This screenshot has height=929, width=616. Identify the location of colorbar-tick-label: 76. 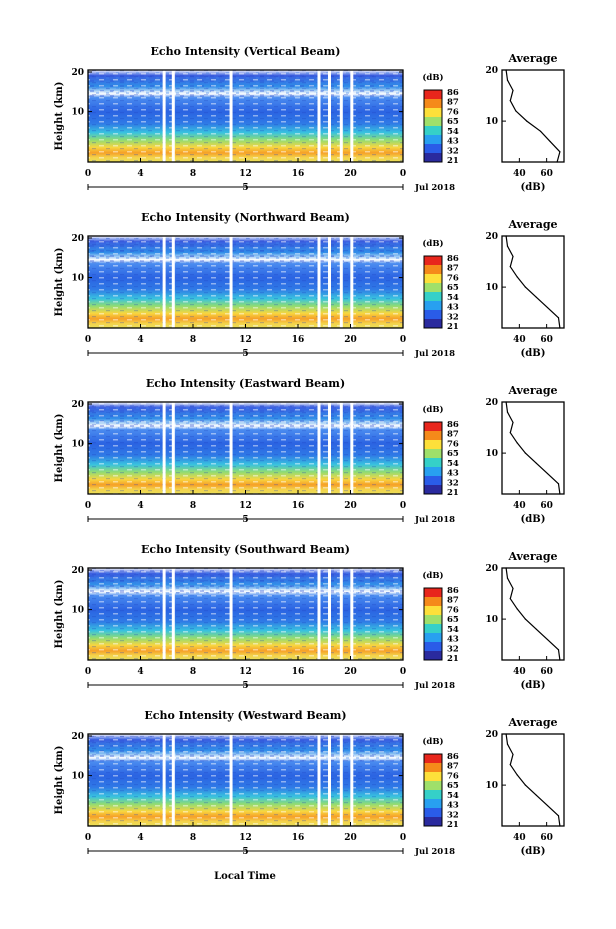
(453, 776).